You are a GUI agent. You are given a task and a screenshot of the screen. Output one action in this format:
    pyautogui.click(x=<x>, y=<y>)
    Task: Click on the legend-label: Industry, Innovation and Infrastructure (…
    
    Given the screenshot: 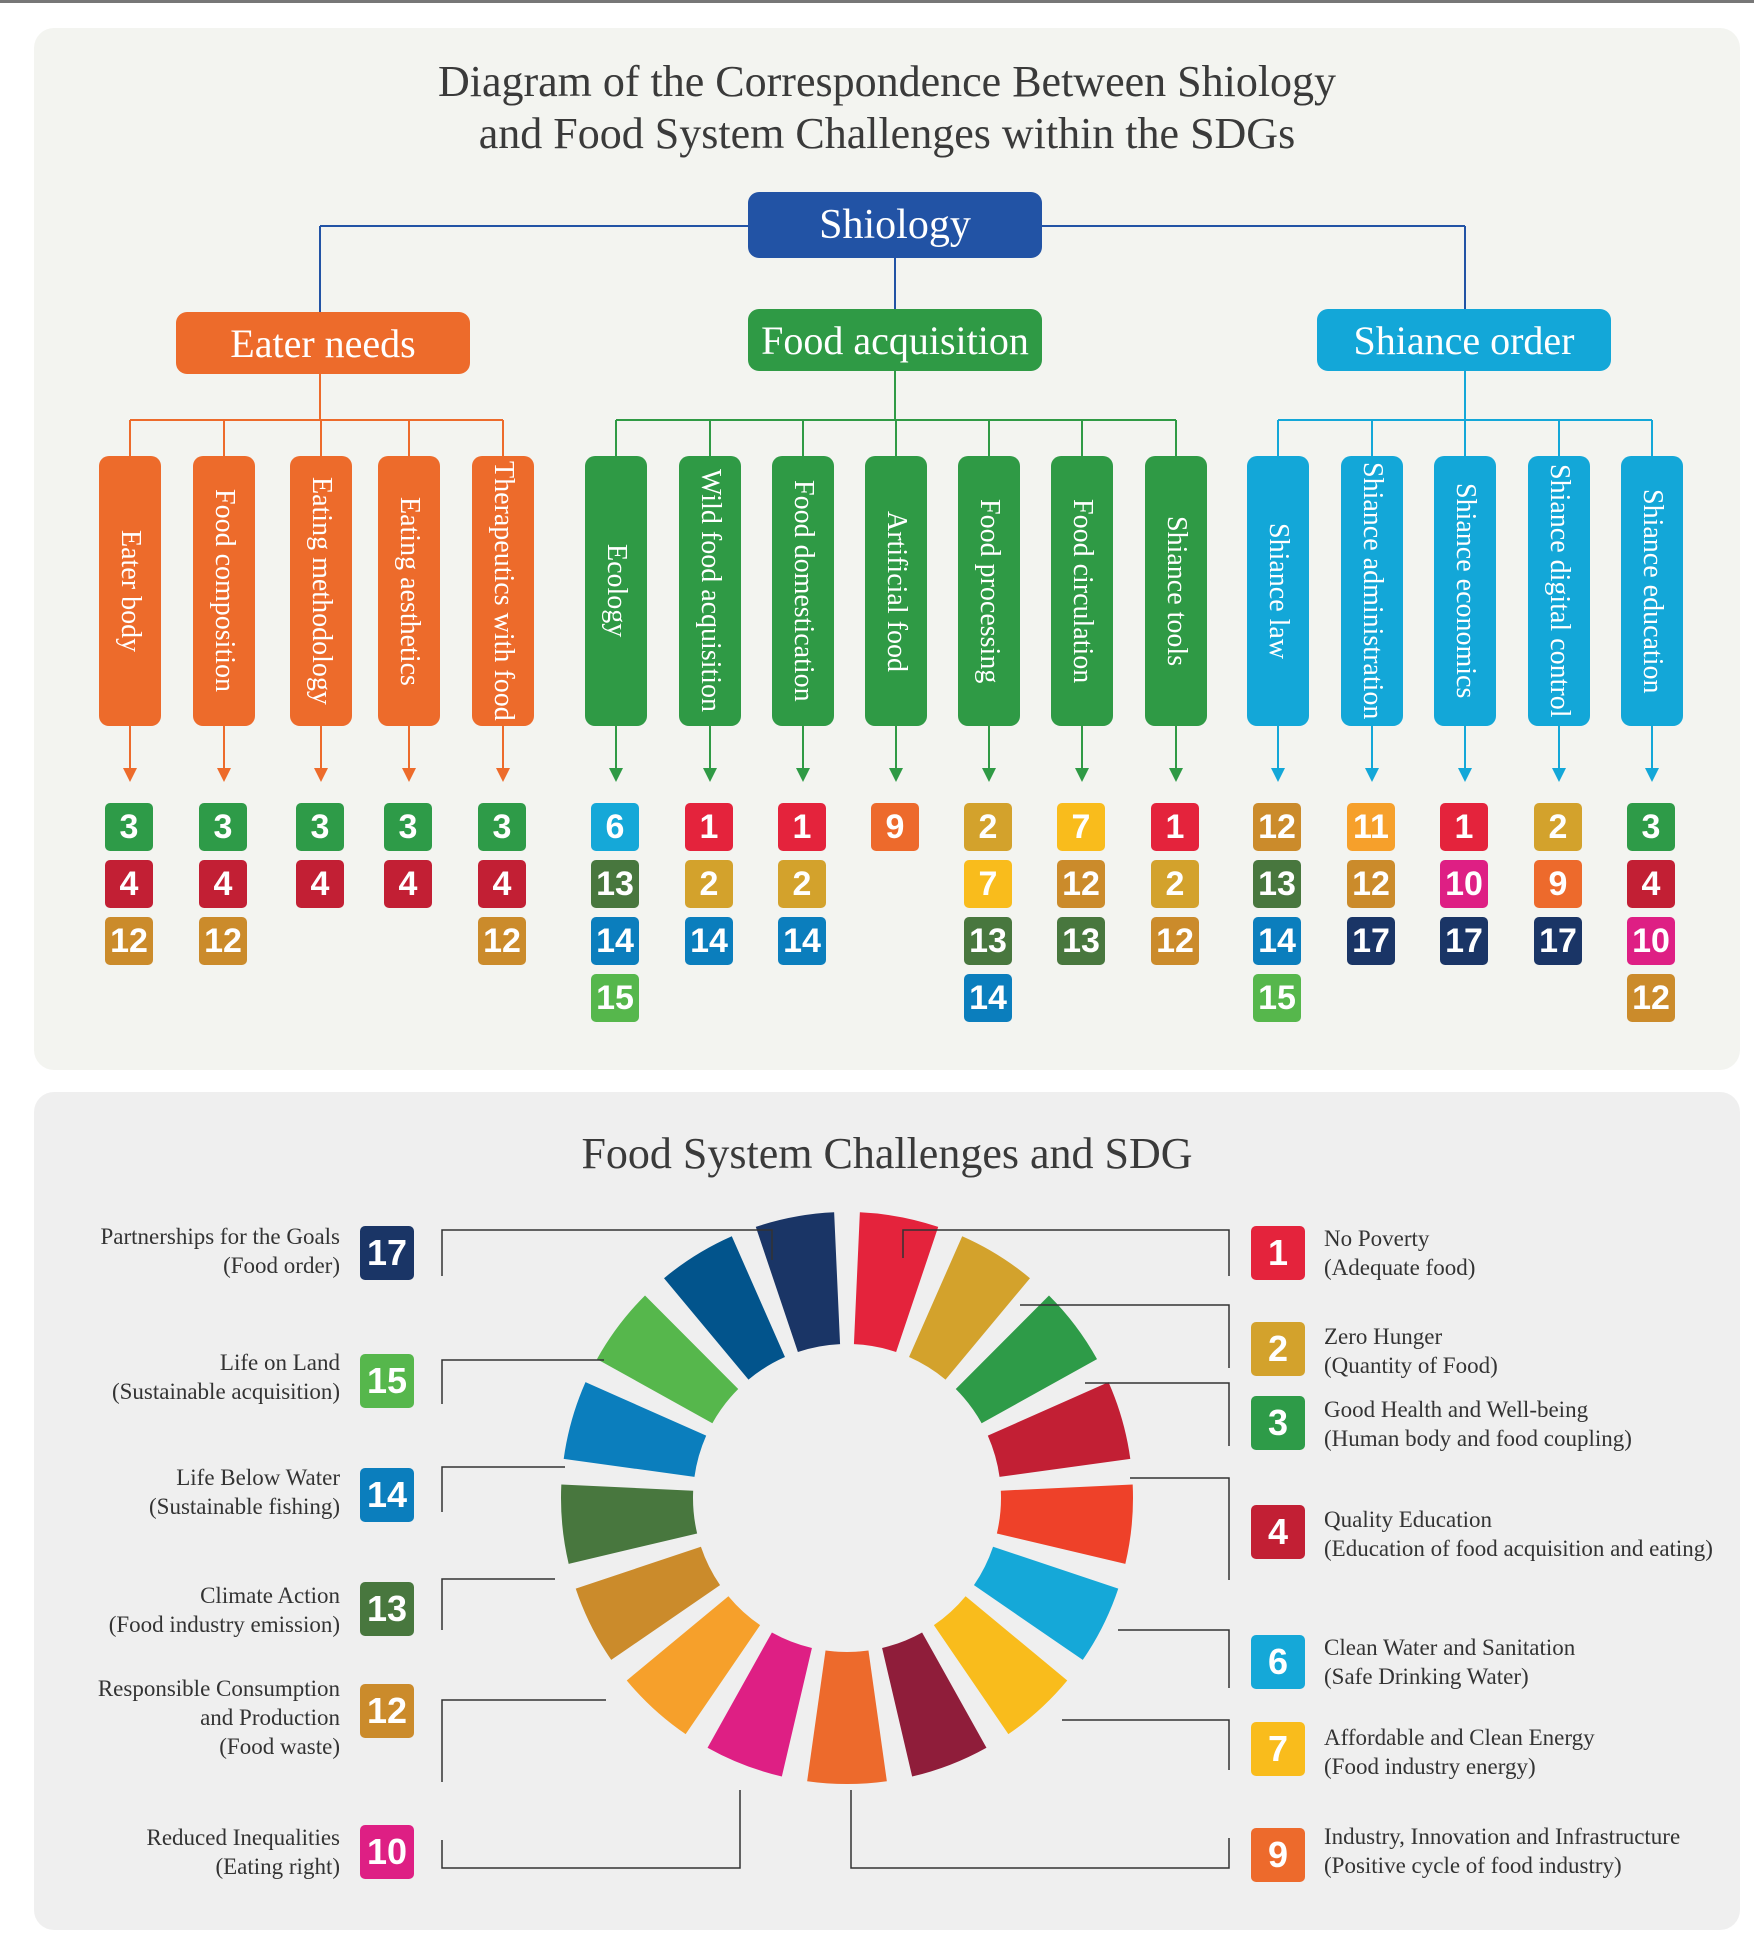 What is the action you would take?
    pyautogui.click(x=1502, y=1851)
    